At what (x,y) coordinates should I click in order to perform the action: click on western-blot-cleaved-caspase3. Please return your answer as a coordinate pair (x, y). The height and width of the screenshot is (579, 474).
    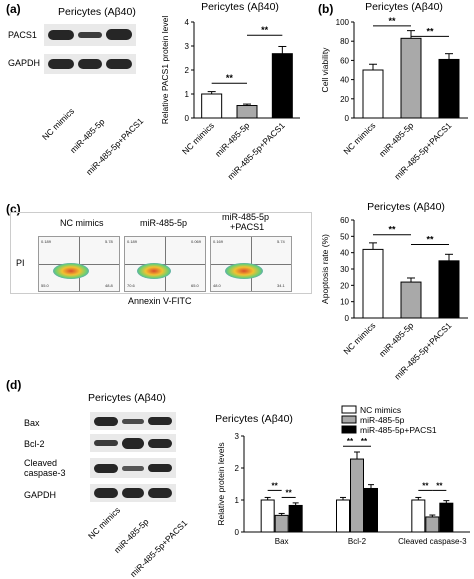
    Looking at the image, I should click on (133, 468).